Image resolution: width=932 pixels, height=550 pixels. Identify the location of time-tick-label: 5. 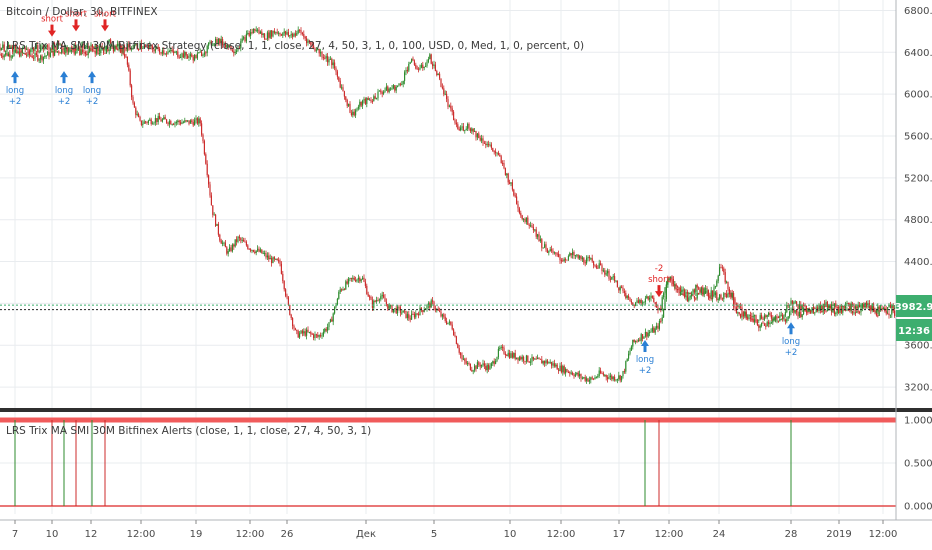
(434, 534).